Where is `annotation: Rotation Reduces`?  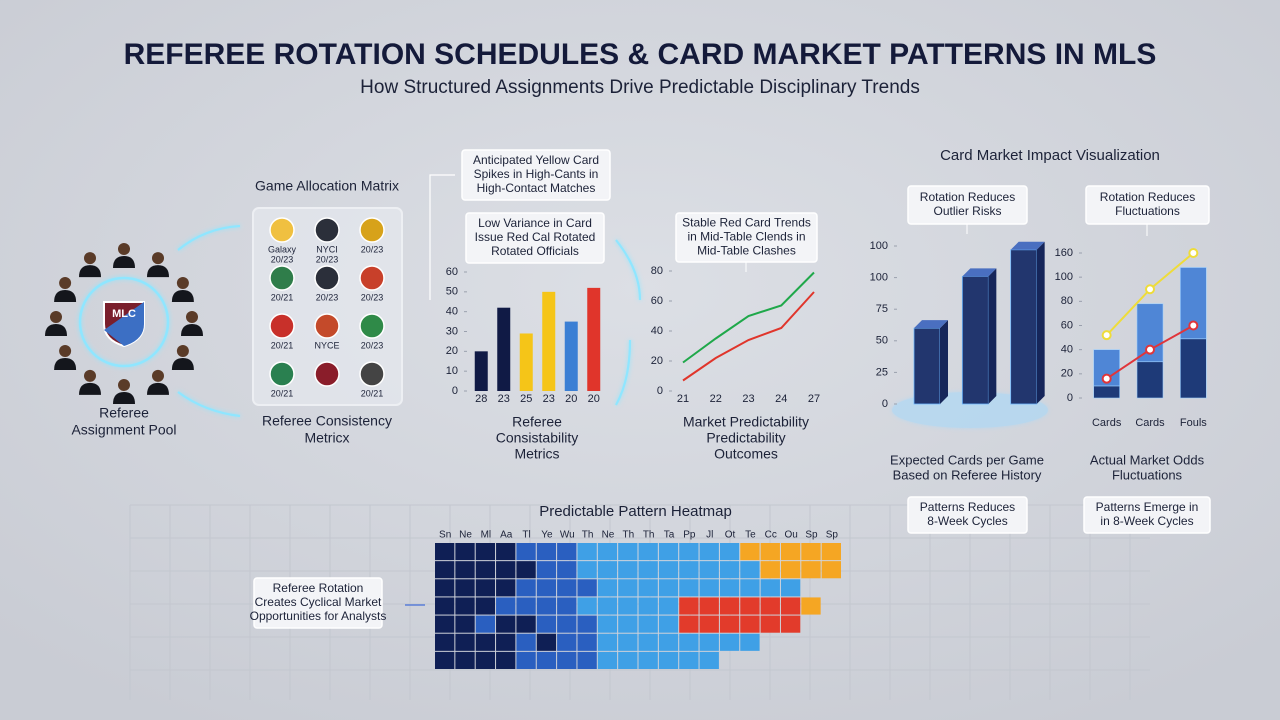 annotation: Rotation Reduces is located at coordinates (1147, 197).